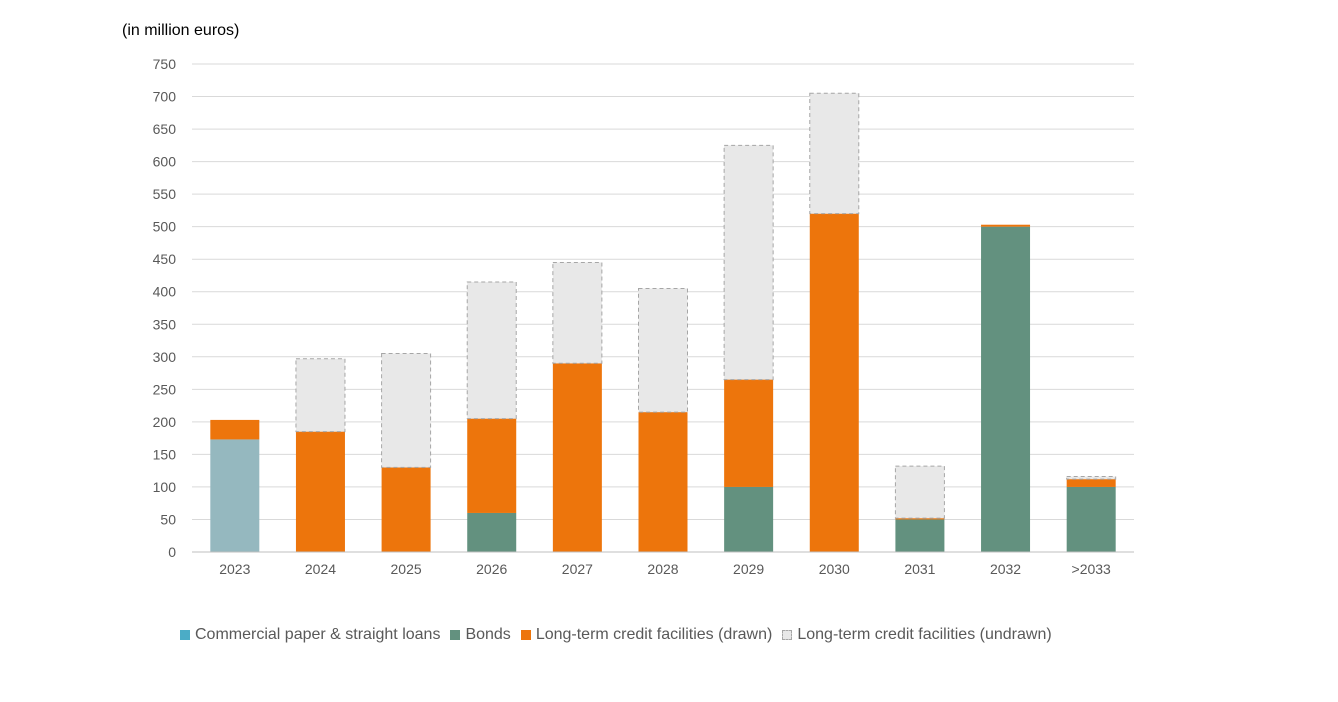 The width and height of the screenshot is (1338, 702). Describe the element at coordinates (168, 519) in the screenshot. I see `y-tick-label-50: 50` at that location.